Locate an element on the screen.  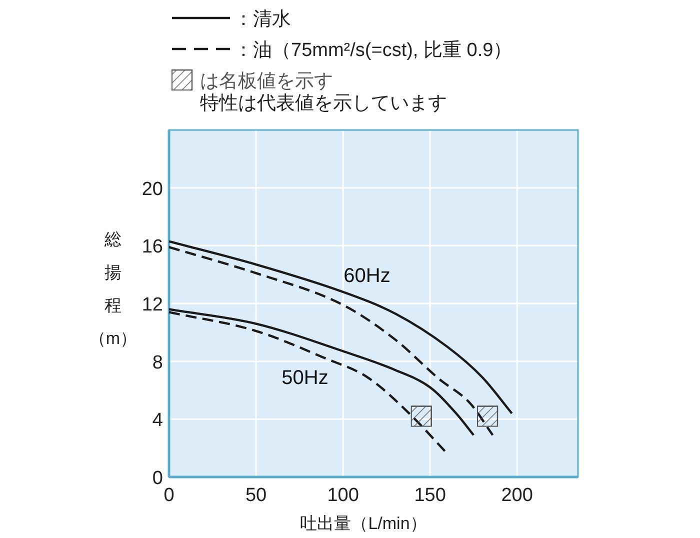
text: は名板値を示す is located at coordinates (266, 81).